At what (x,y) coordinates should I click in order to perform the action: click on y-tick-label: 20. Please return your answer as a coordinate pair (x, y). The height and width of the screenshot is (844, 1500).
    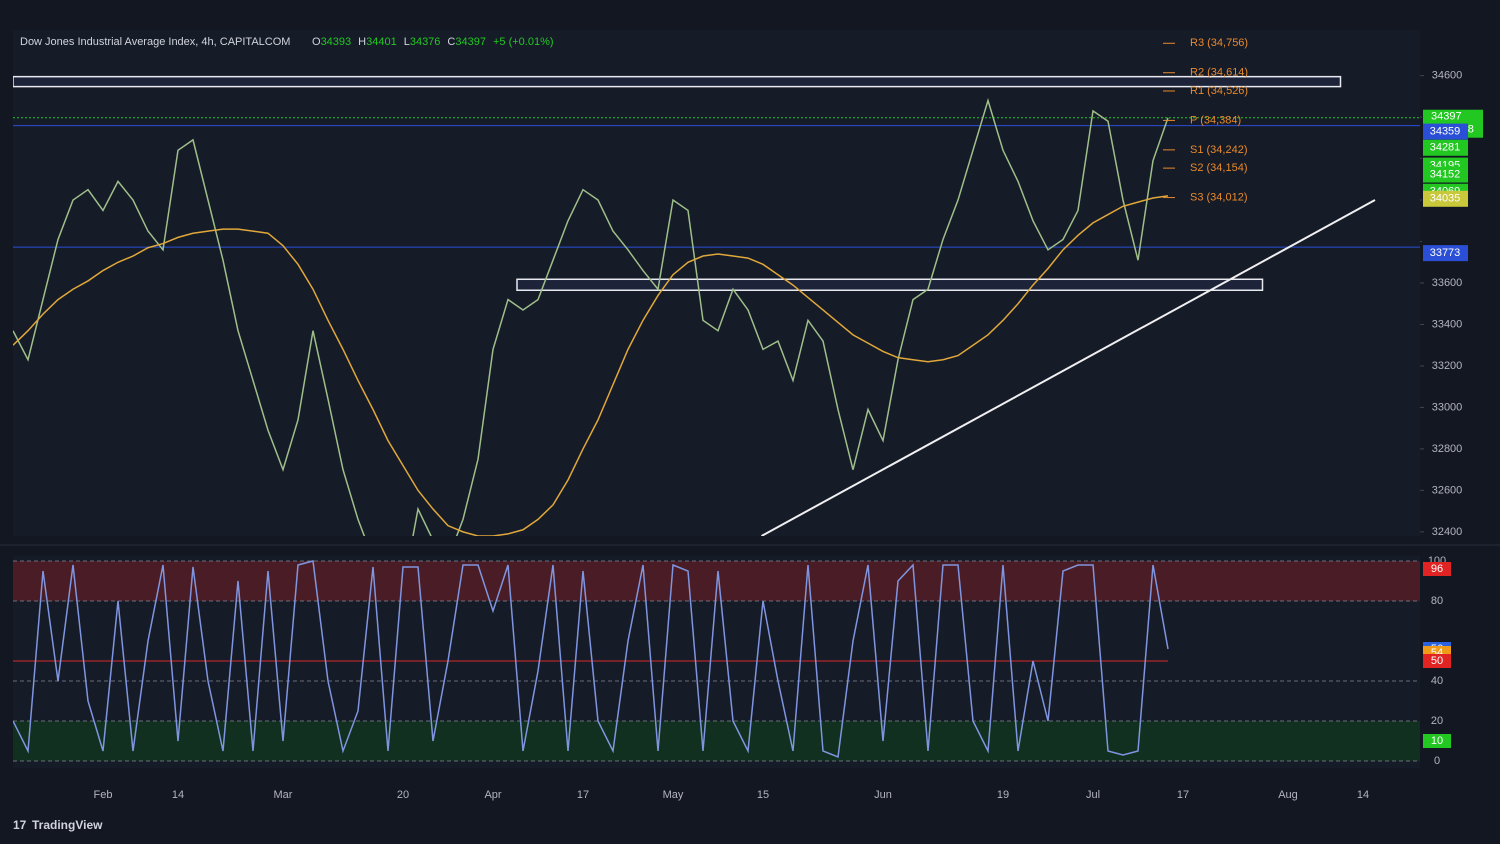
    Looking at the image, I should click on (1437, 721).